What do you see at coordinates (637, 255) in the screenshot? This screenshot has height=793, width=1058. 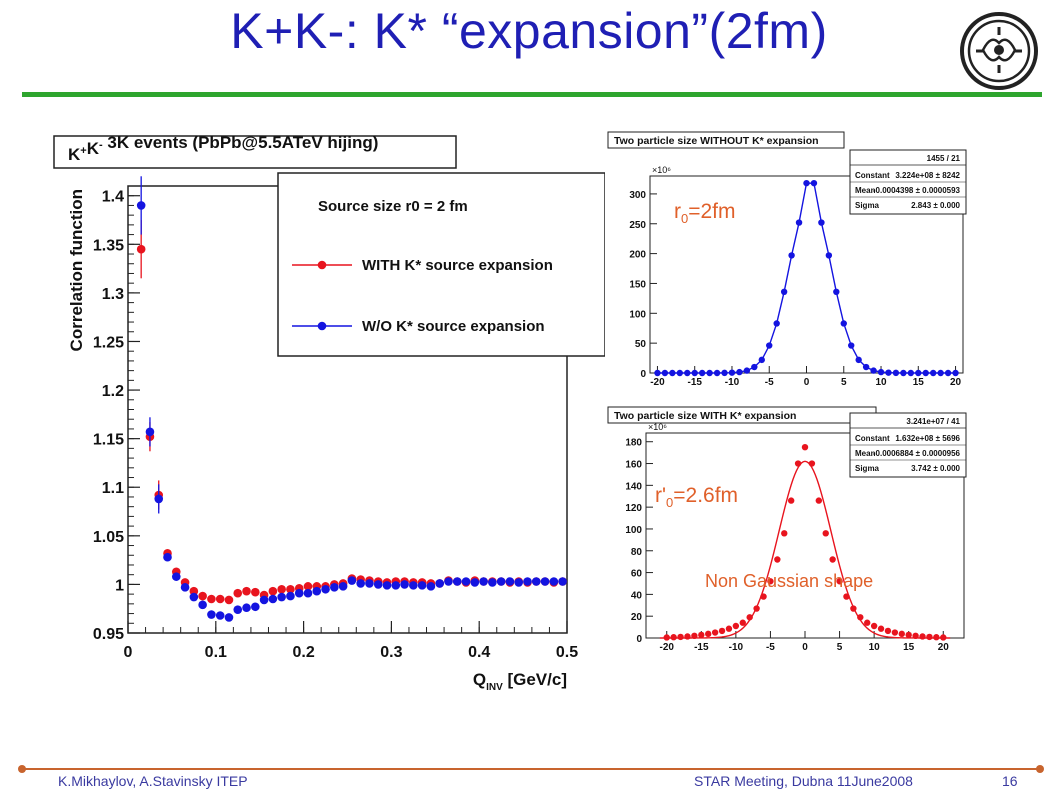 I see `y-tick-label: 200` at bounding box center [637, 255].